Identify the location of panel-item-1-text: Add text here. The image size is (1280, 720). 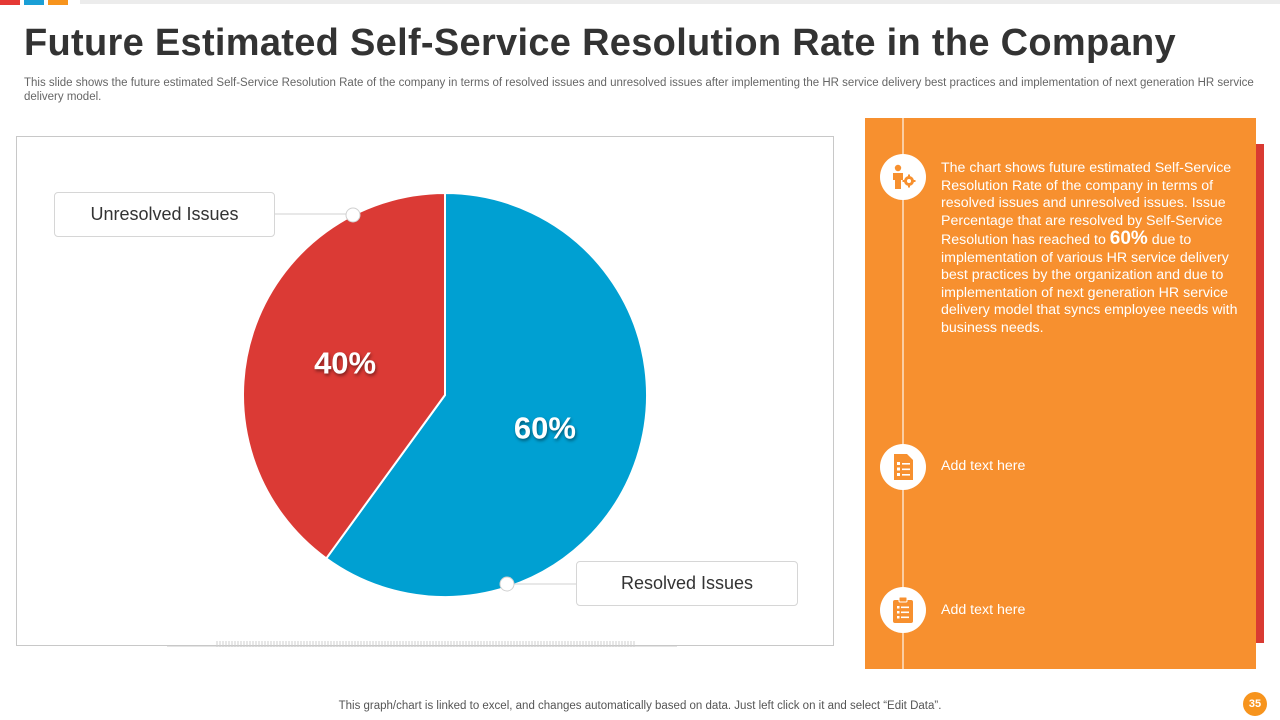
(983, 466).